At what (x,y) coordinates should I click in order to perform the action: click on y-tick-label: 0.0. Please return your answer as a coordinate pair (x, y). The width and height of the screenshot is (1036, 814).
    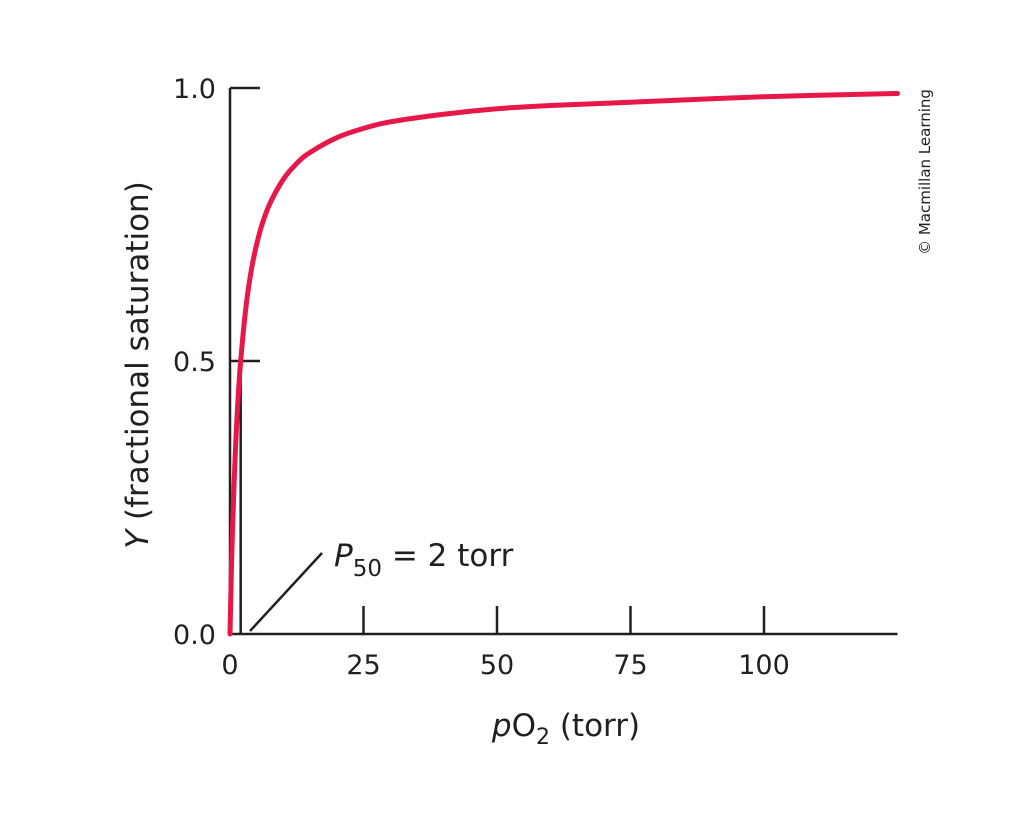
    Looking at the image, I should click on (194, 635).